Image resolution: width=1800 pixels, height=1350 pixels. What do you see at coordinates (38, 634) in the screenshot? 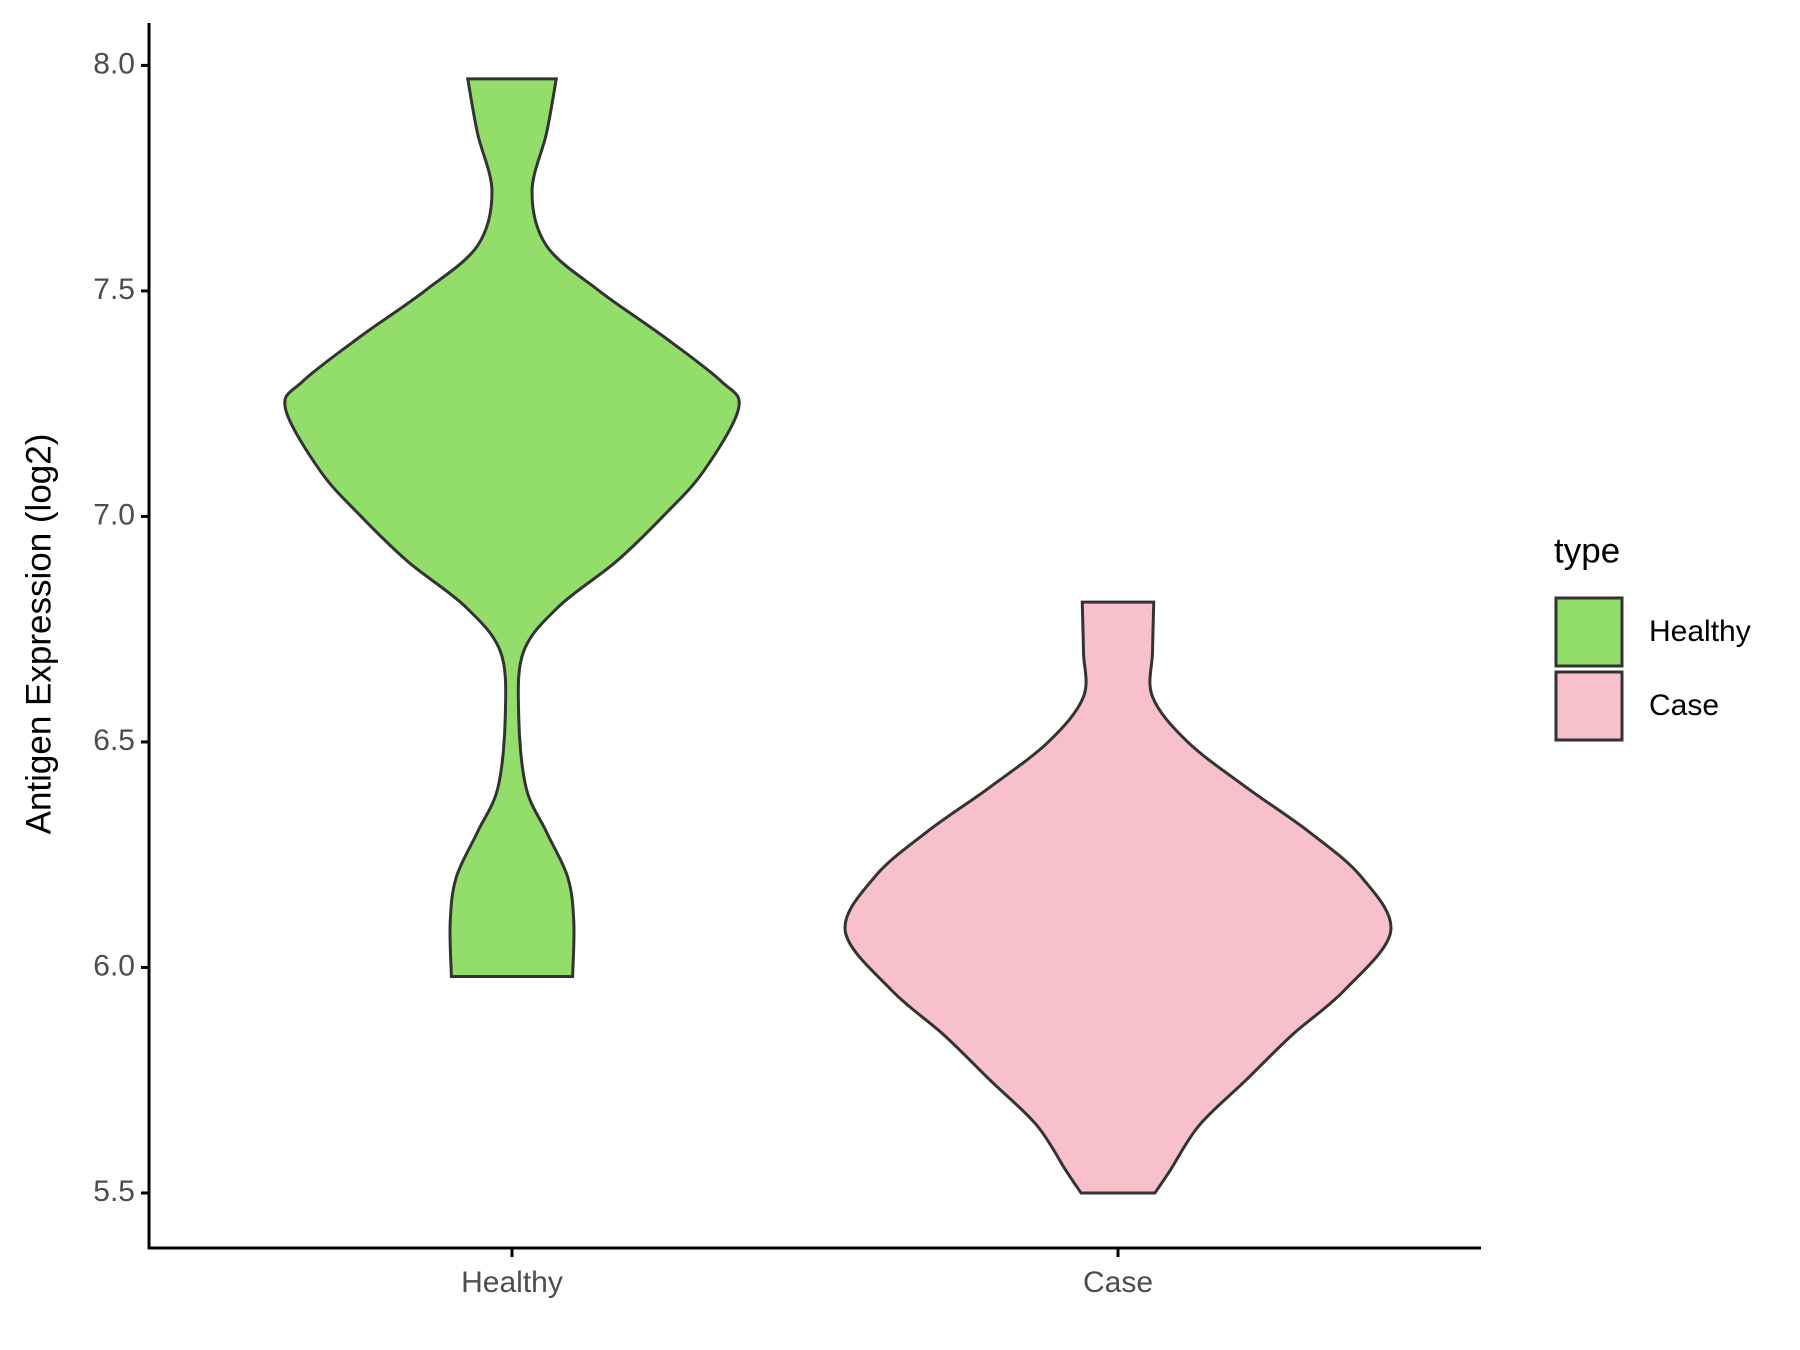
I see `y-axis-title: Antigen Expression (log2)` at bounding box center [38, 634].